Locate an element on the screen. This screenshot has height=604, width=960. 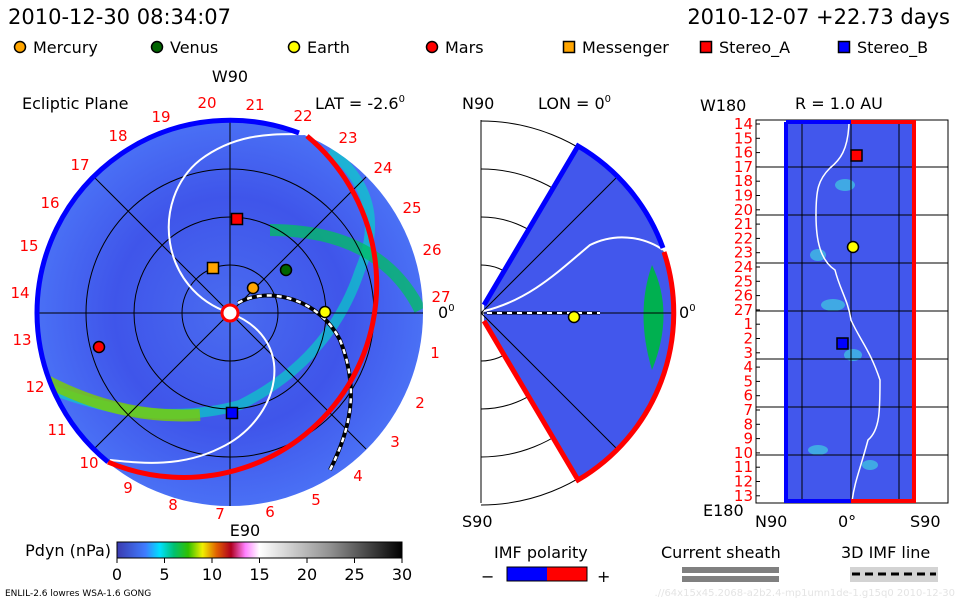
radial-y-label: 23 is located at coordinates (743, 253).